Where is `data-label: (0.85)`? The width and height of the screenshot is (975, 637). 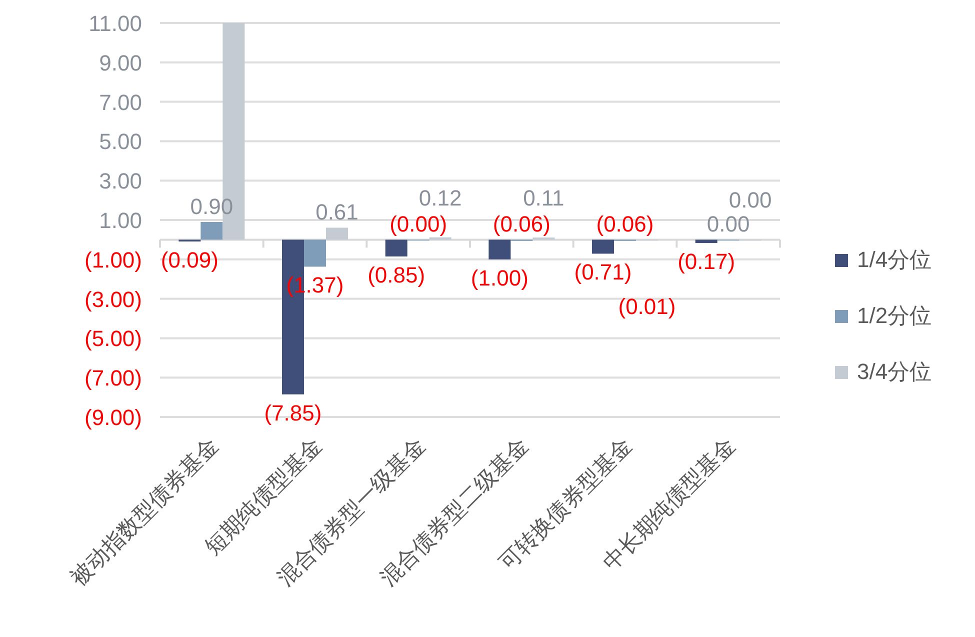 data-label: (0.85) is located at coordinates (397, 275).